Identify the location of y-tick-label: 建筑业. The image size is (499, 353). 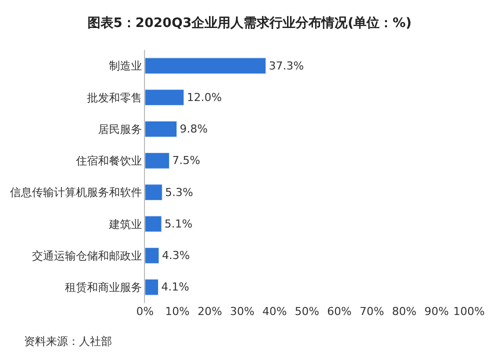
(125, 224).